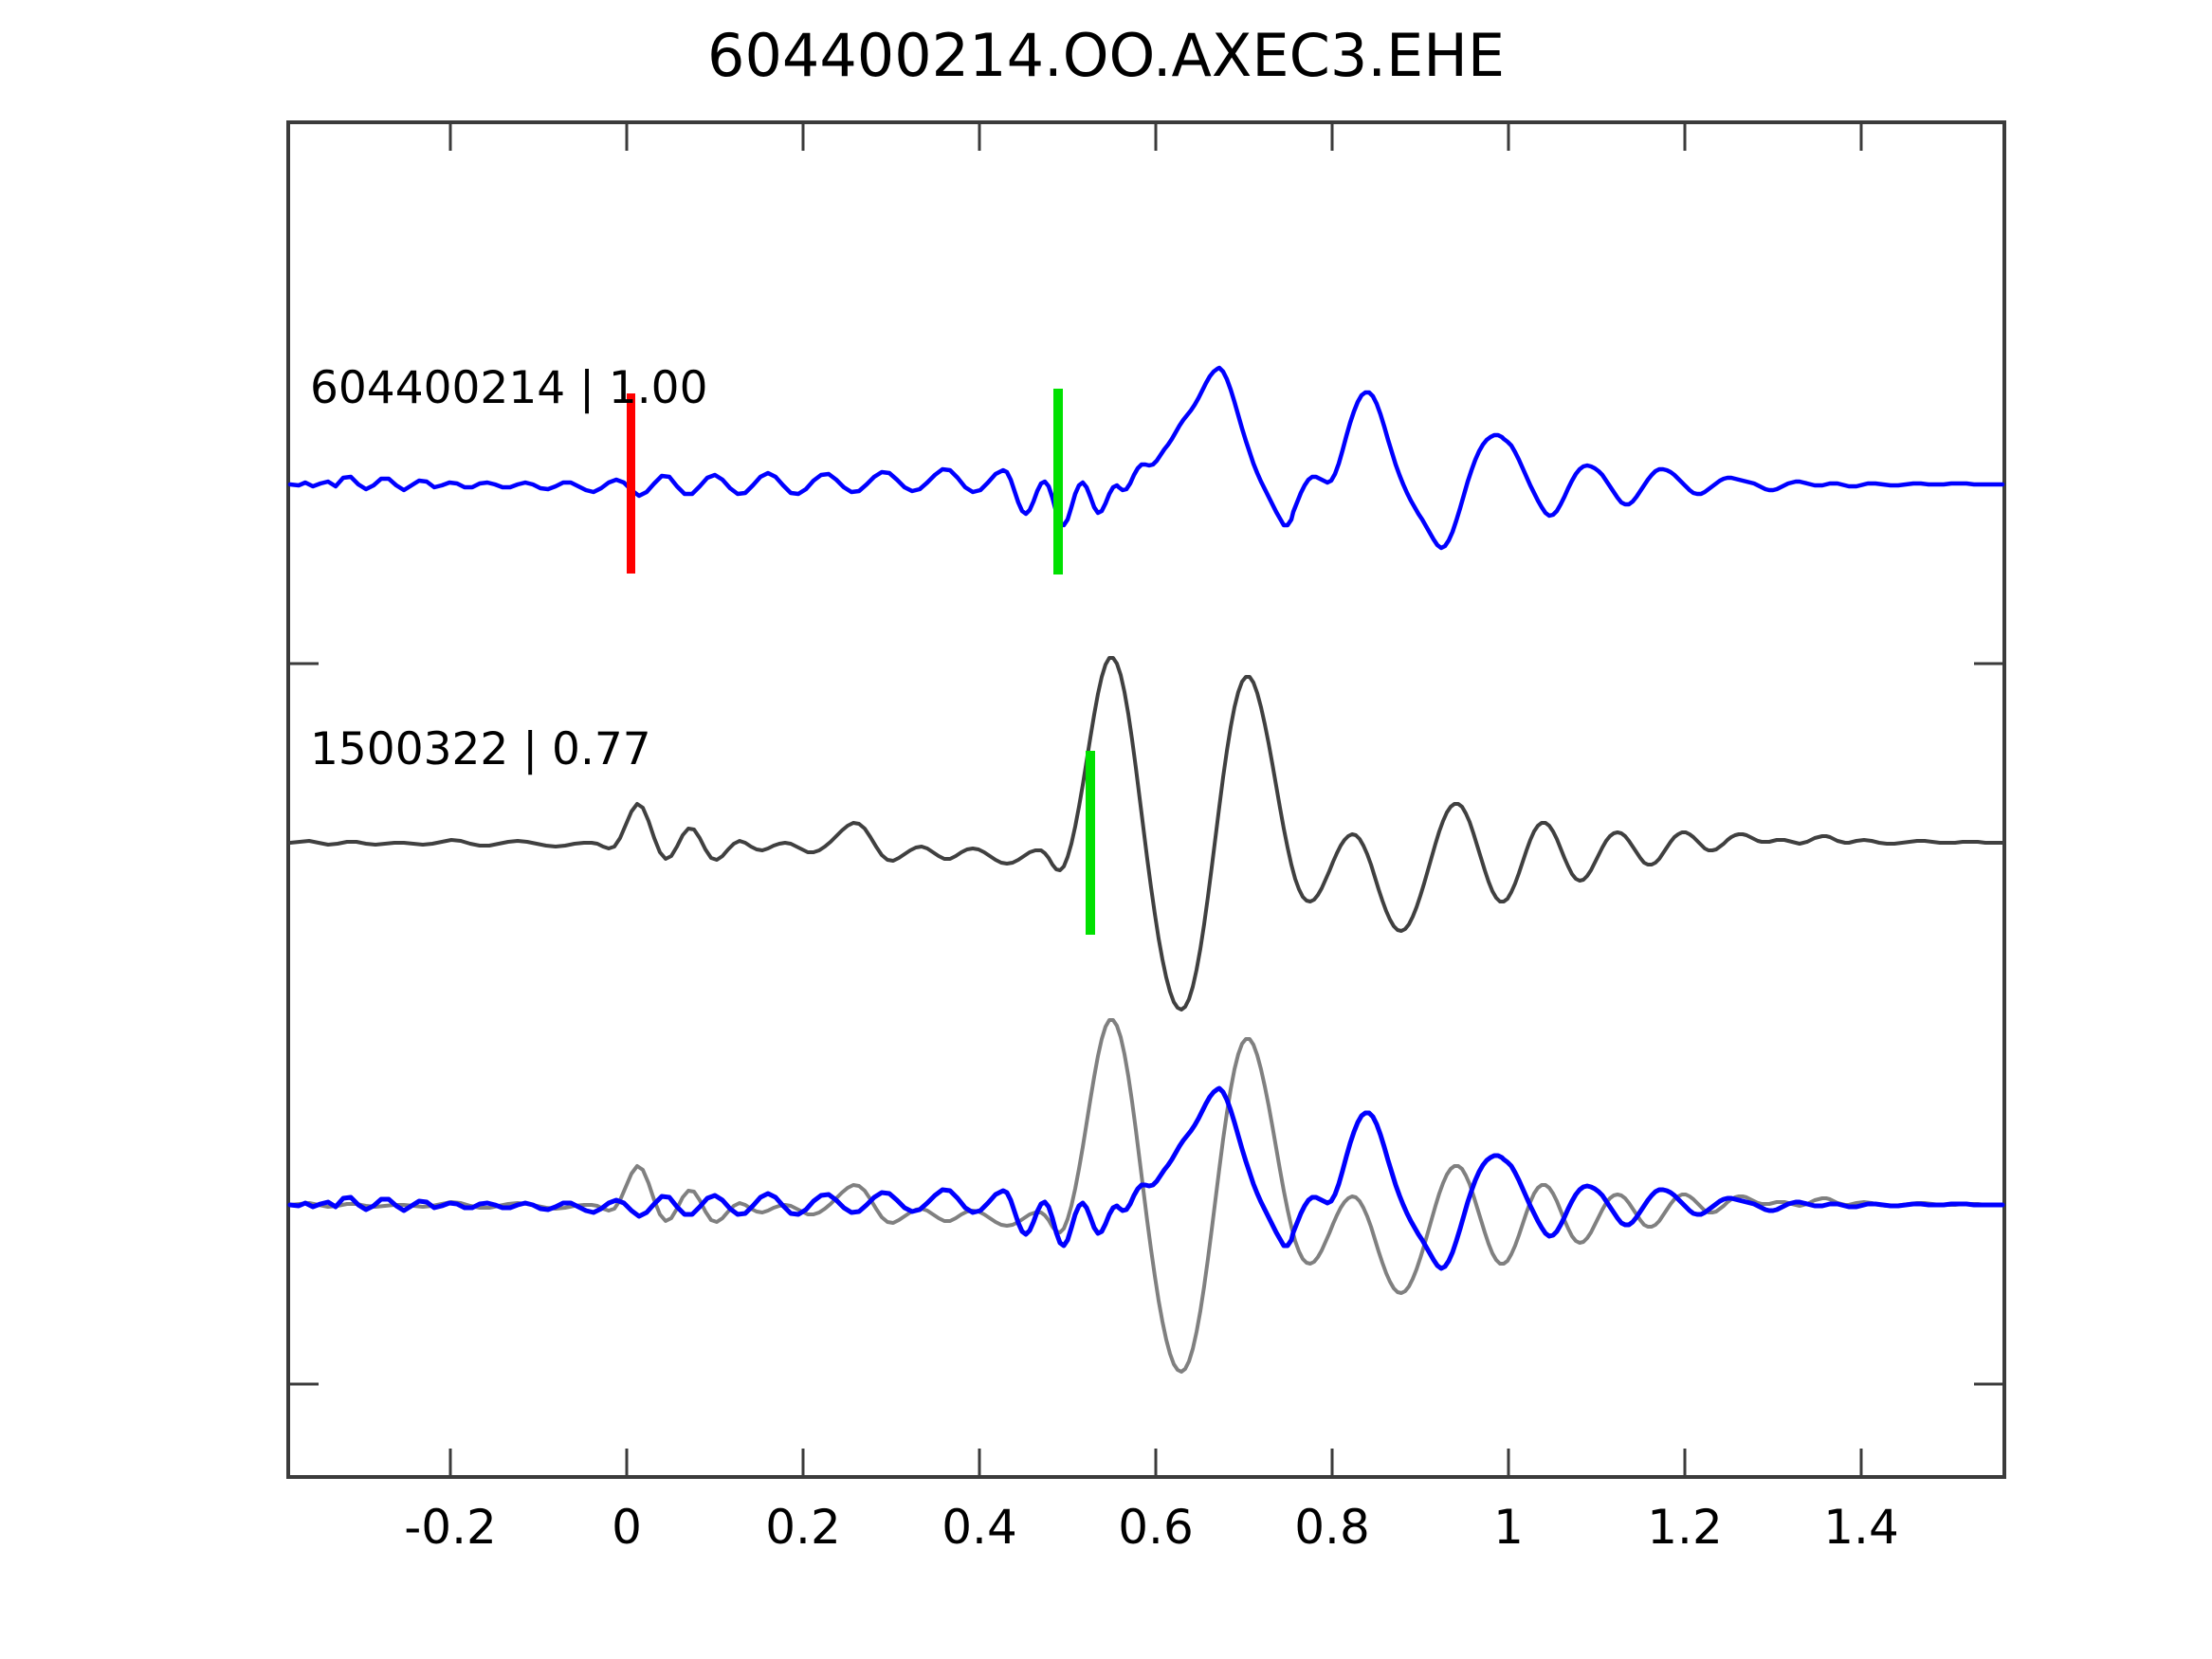  What do you see at coordinates (627, 1527) in the screenshot?
I see `x-tick-label: 0` at bounding box center [627, 1527].